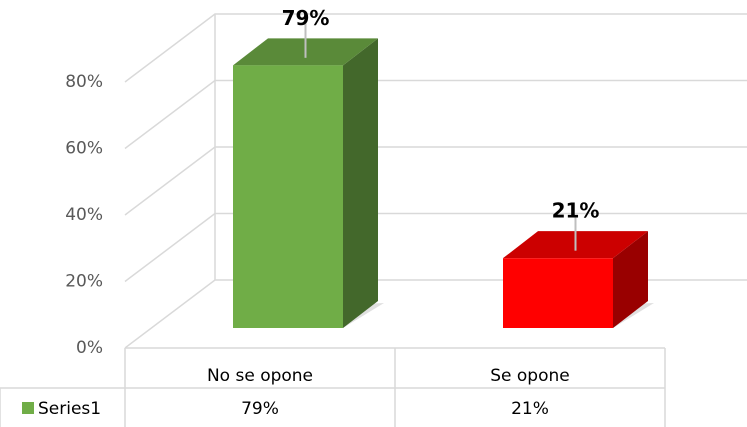 The height and width of the screenshot is (427, 747). Describe the element at coordinates (260, 409) in the screenshot. I see `table-value: 79%` at that location.